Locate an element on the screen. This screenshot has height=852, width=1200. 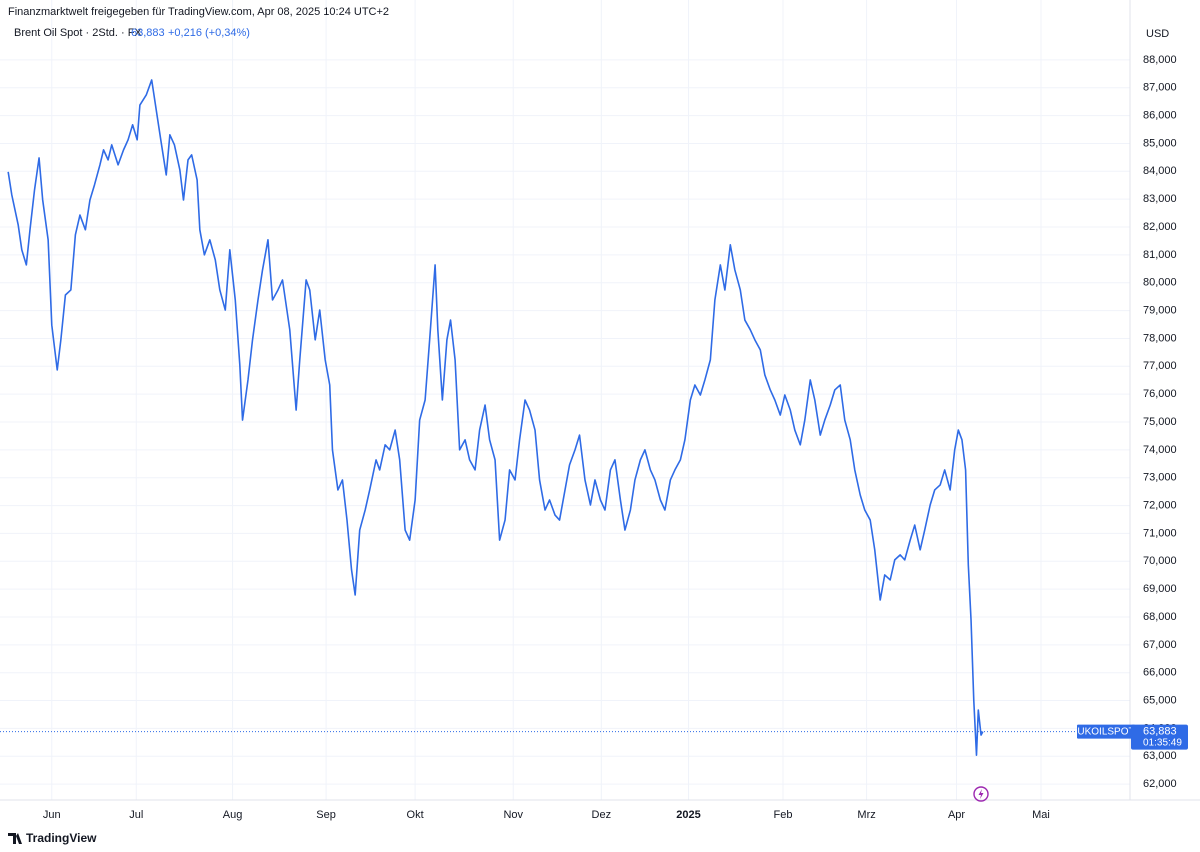
x-tick-label: Mrz is located at coordinates (866, 815).